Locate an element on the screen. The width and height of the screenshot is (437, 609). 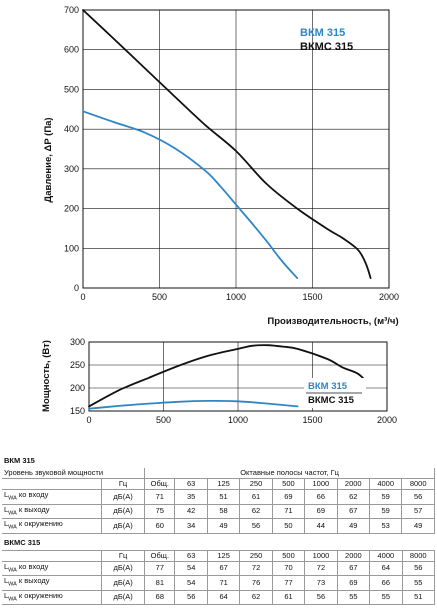
x-tick-label: 1500 is located at coordinates (312, 297).